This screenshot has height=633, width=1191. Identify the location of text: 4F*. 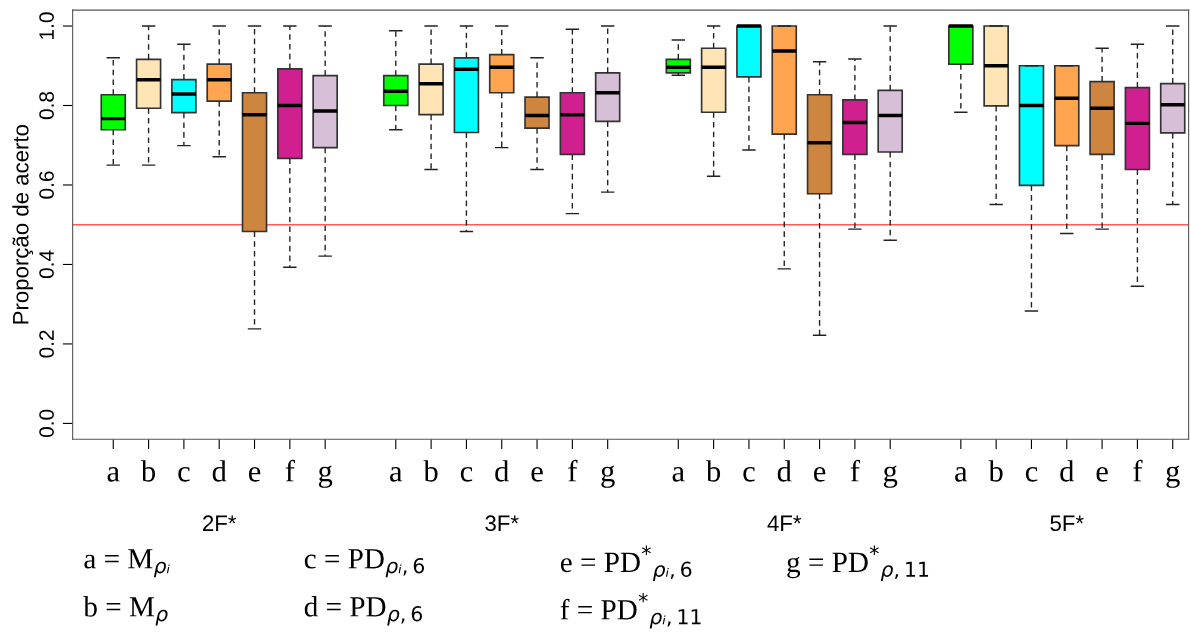
(784, 523).